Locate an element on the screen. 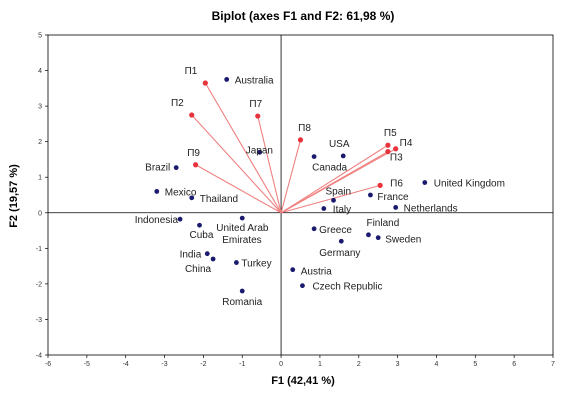 The image size is (572, 400). x-tick-label: 4 is located at coordinates (437, 364).